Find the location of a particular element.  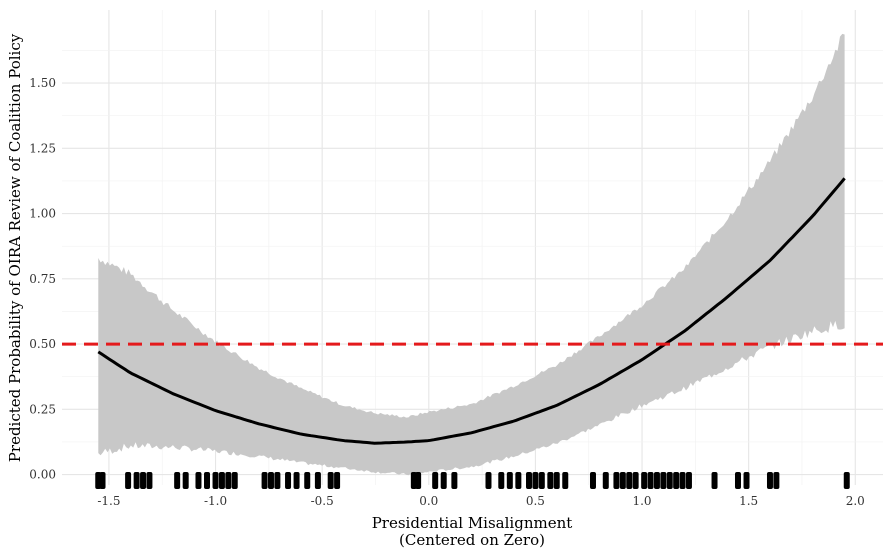

x-tick-label: 0.5 is located at coordinates (535, 501).